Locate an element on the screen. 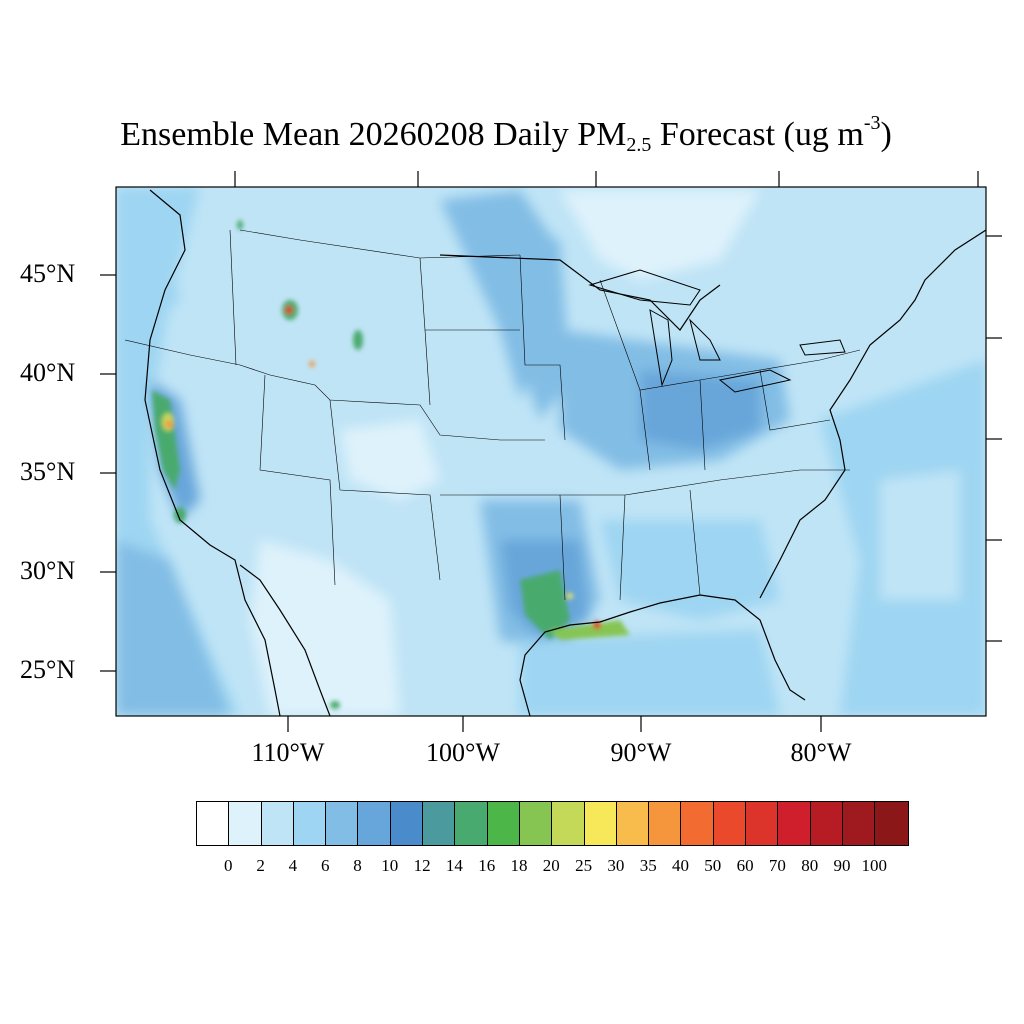 The height and width of the screenshot is (1024, 1024). colorbar-label: 4 is located at coordinates (293, 865).